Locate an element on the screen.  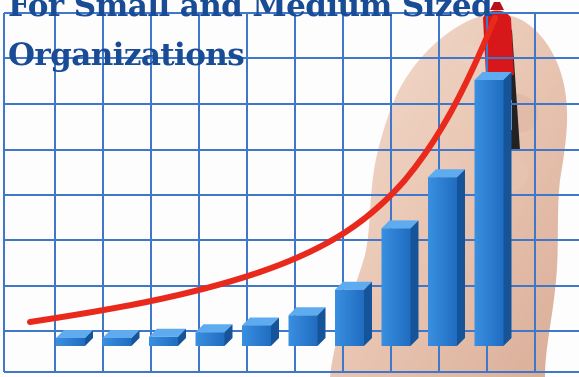
headline-line-1: For Small and Medium Sized is located at coordinates (250, 12).